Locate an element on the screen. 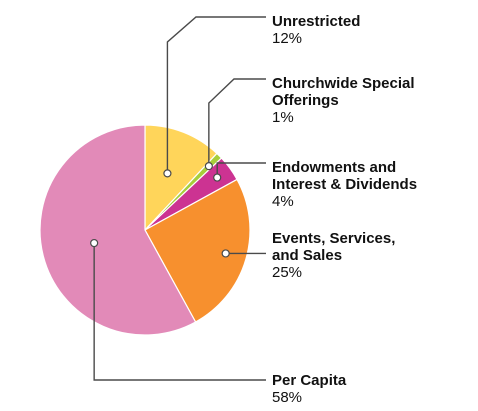 This screenshot has width=478, height=411. label-endowments-name-1: Endowments and is located at coordinates (334, 167).